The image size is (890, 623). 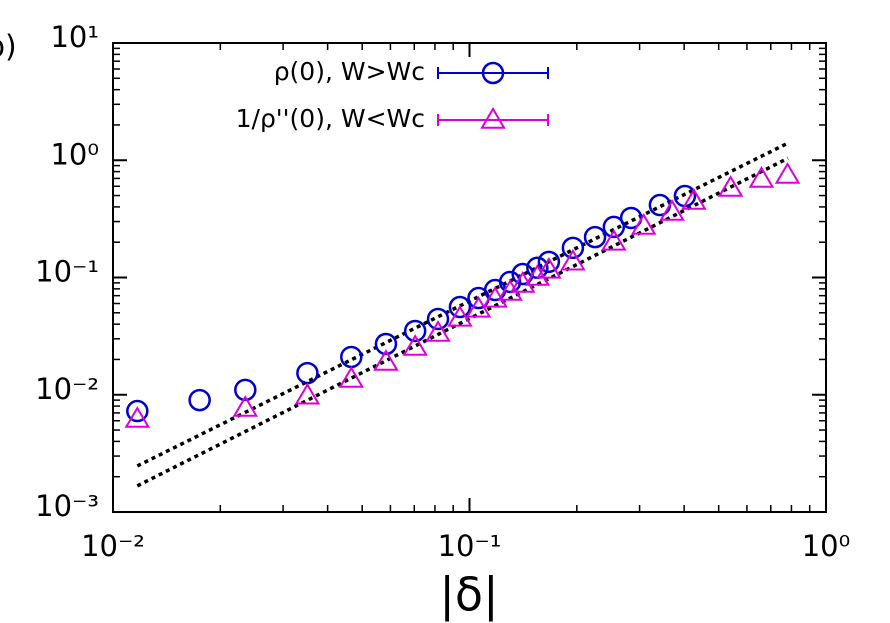 I want to click on panel-label: b), so click(x=8, y=47).